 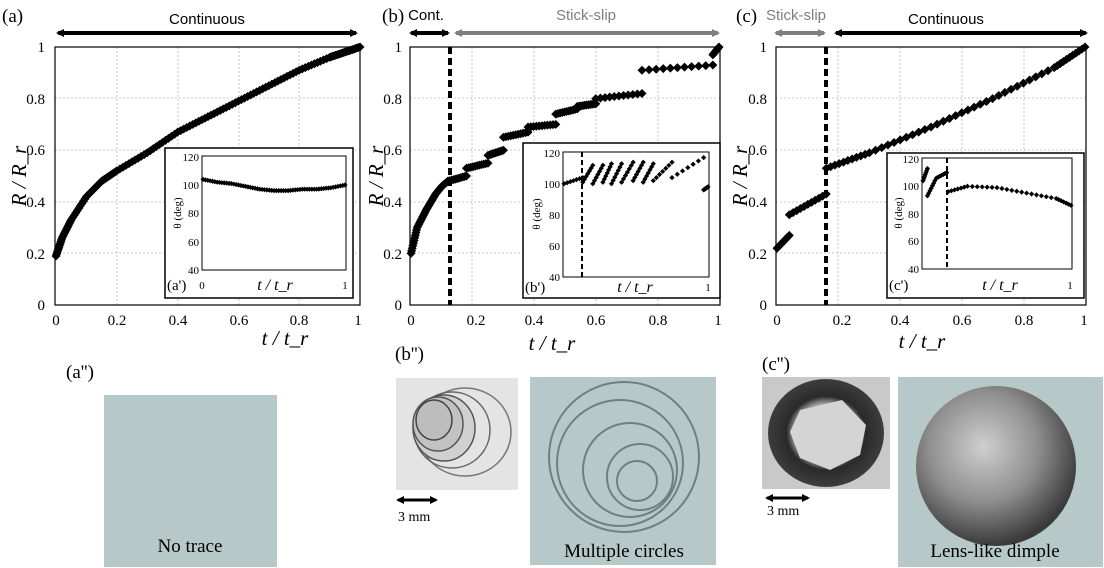 I want to click on panel-c-ytick: 1, so click(x=764, y=48).